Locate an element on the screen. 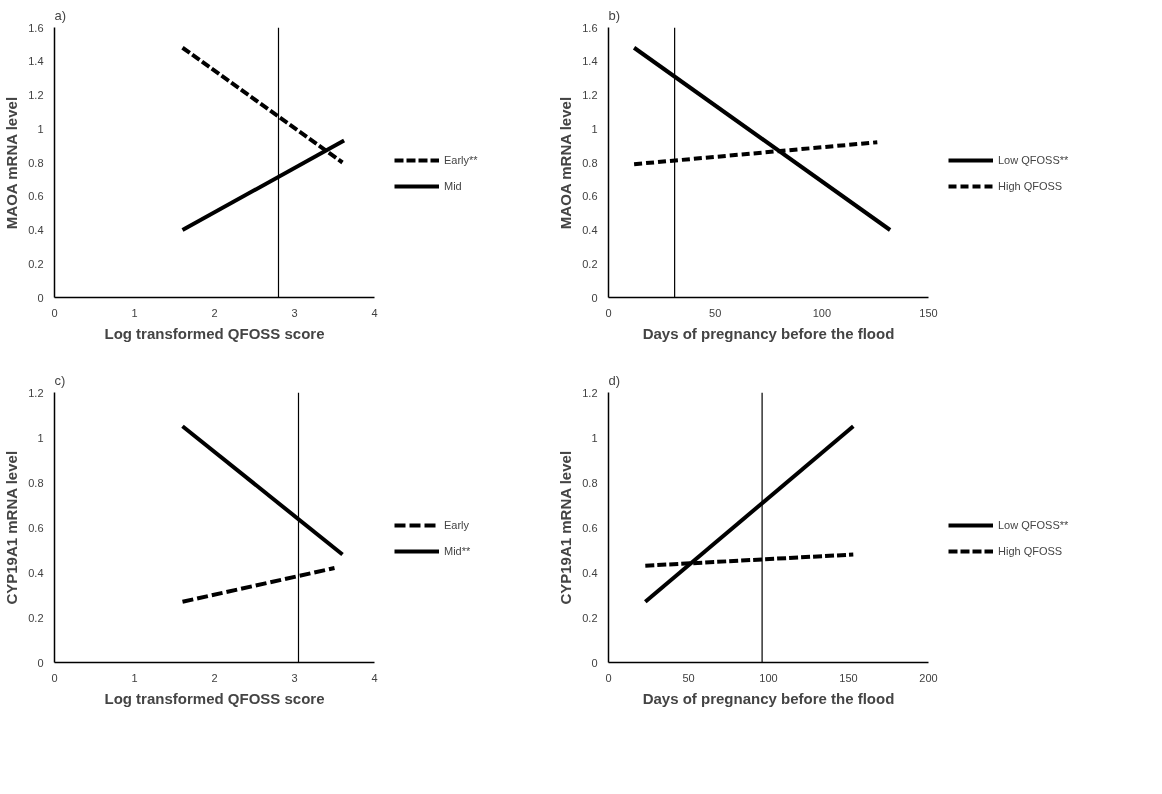 The image size is (1162, 794). legend-label: Early is located at coordinates (457, 524).